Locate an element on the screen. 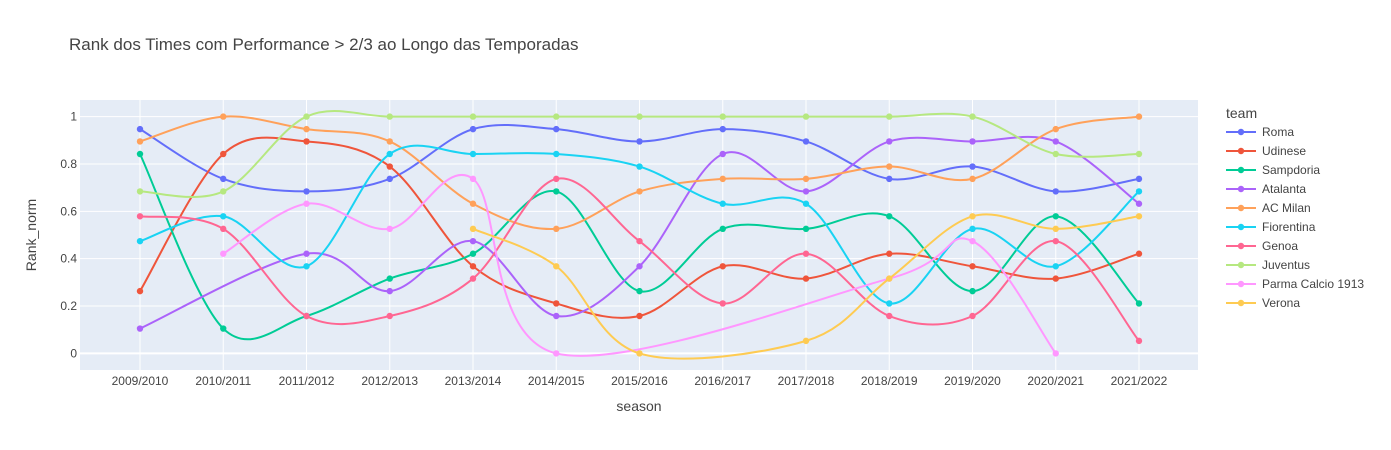 This screenshot has width=1391, height=450. legend-item: Udinese is located at coordinates (1266, 151).